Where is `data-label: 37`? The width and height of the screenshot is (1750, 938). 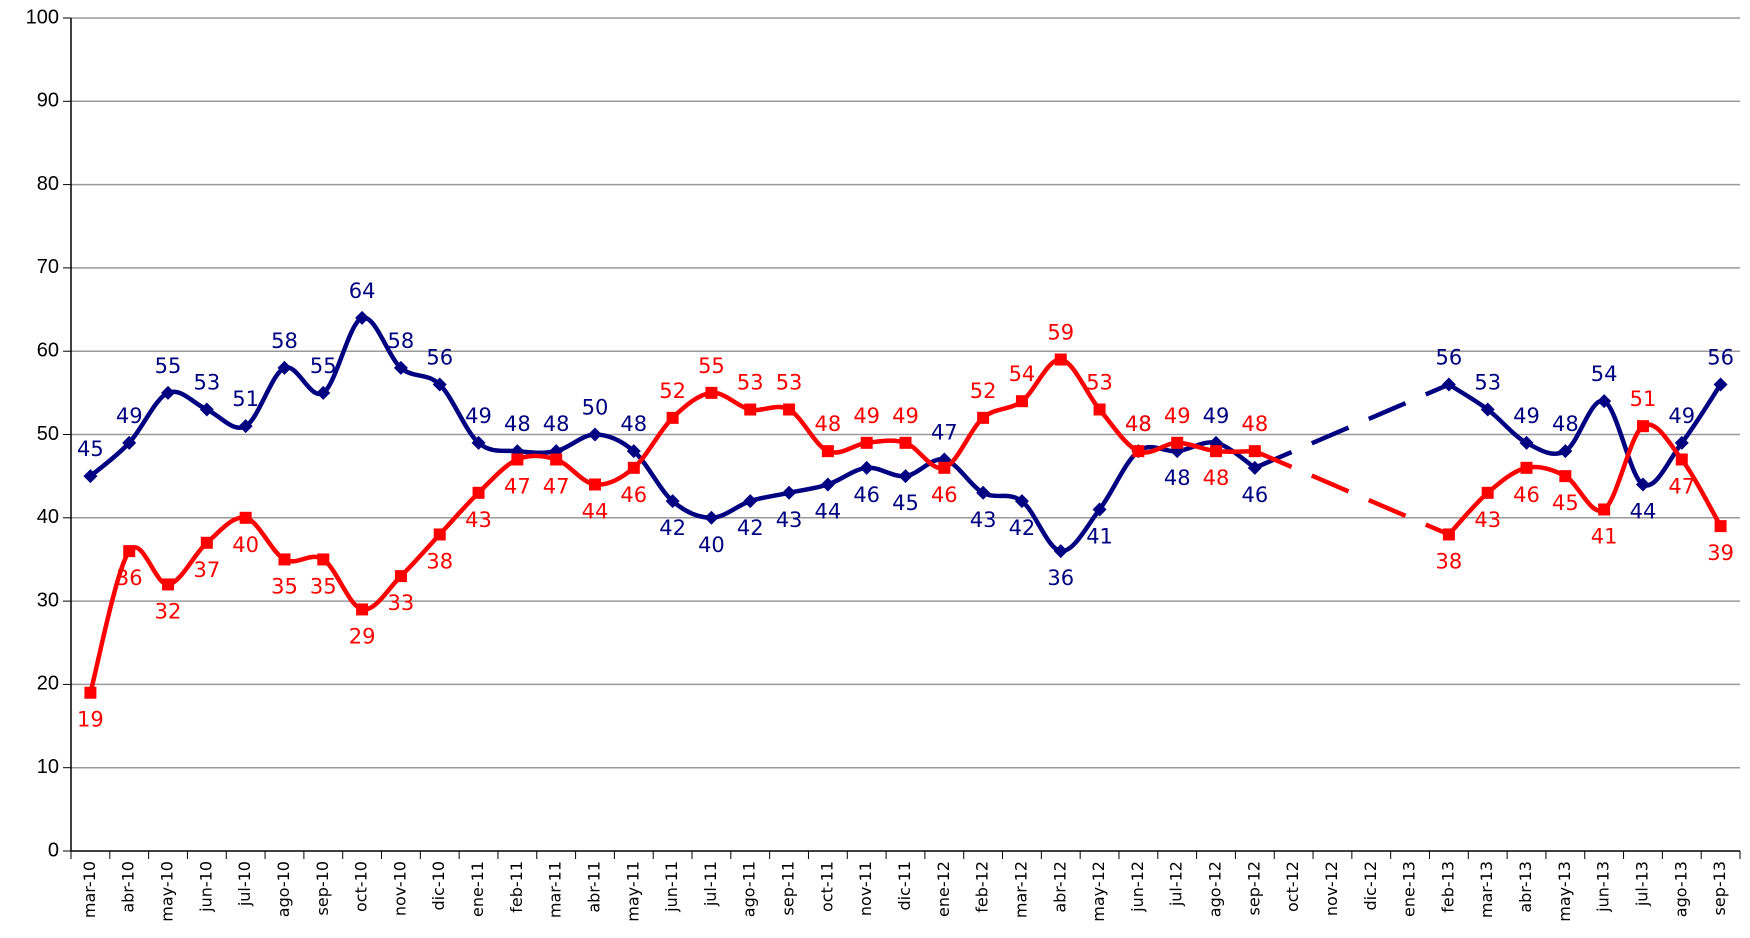
data-label: 37 is located at coordinates (206, 570).